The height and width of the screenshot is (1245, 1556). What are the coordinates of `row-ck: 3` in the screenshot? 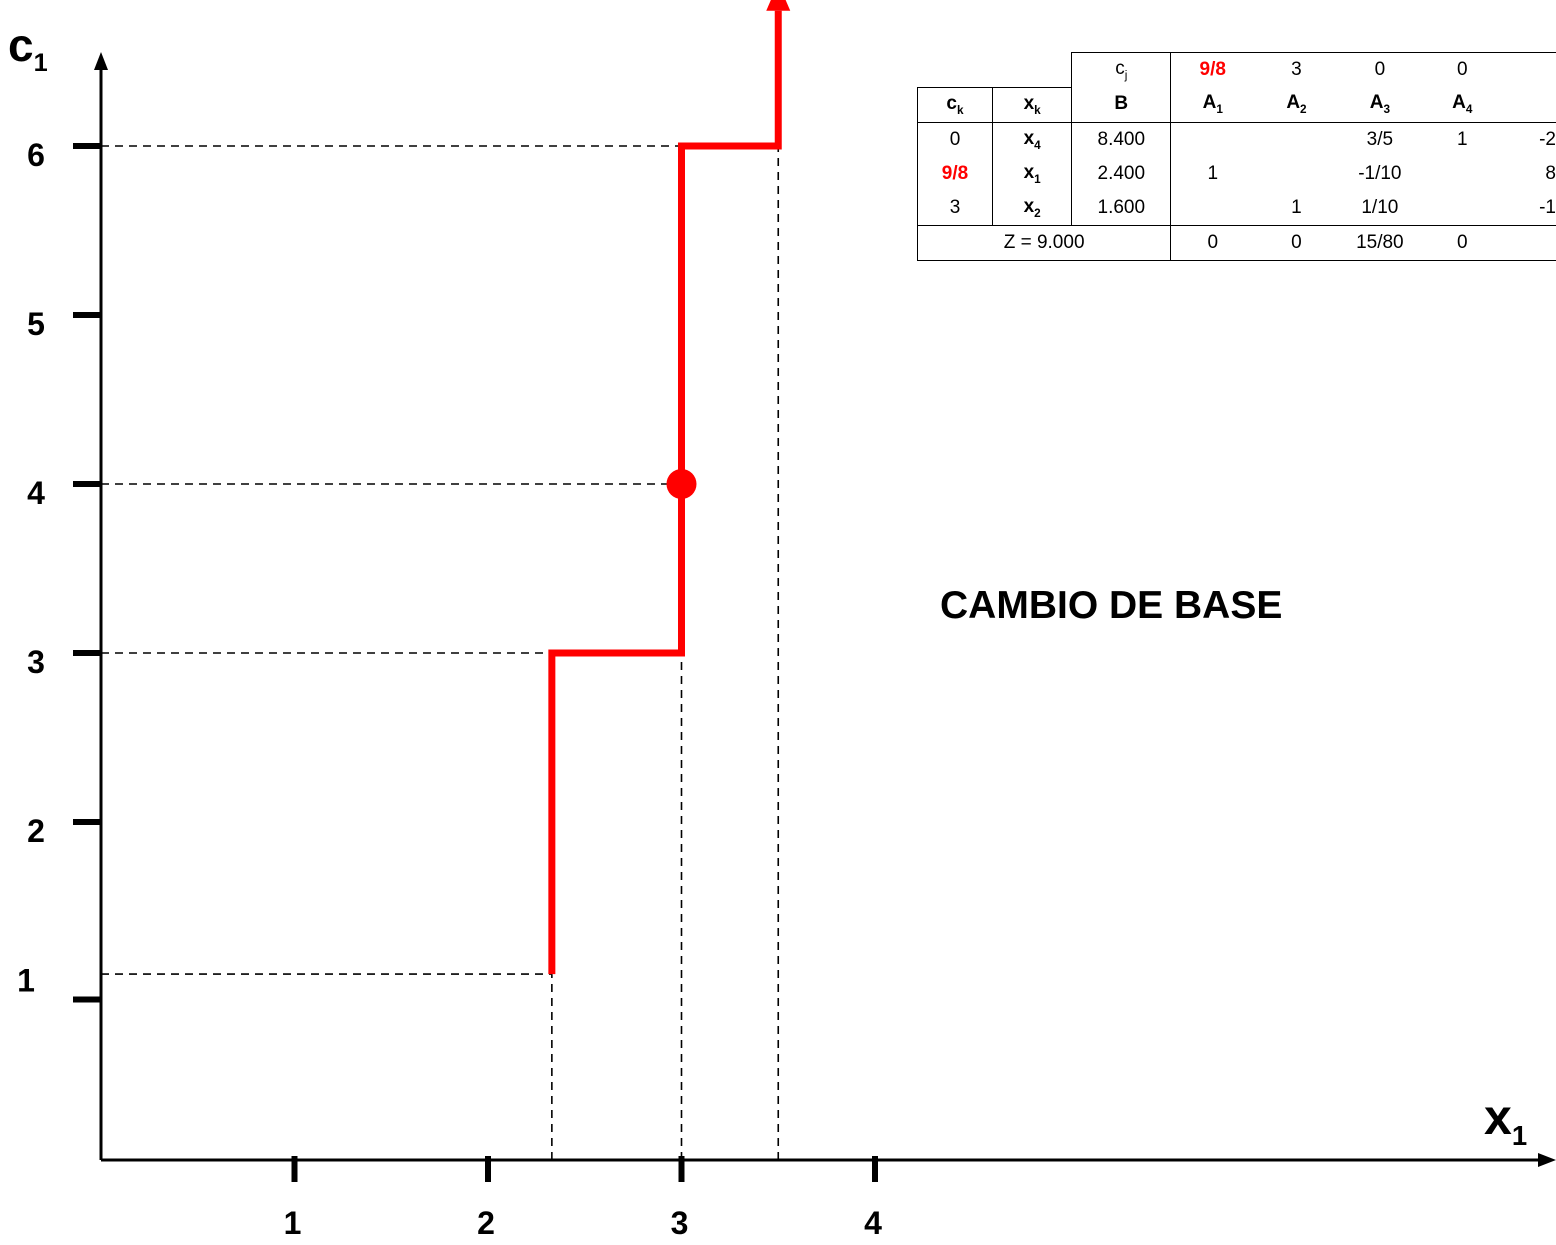 It's located at (955, 207).